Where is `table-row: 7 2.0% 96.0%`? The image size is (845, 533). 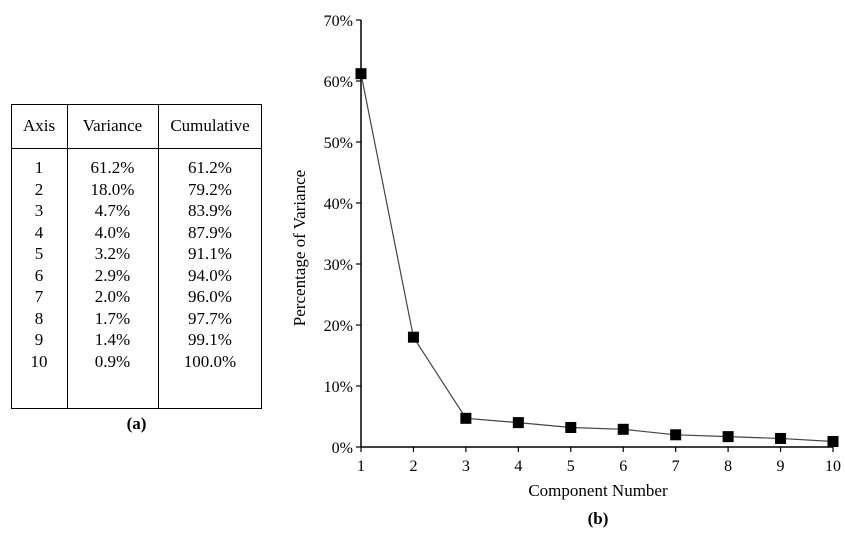 table-row: 7 2.0% 96.0% is located at coordinates (136, 297).